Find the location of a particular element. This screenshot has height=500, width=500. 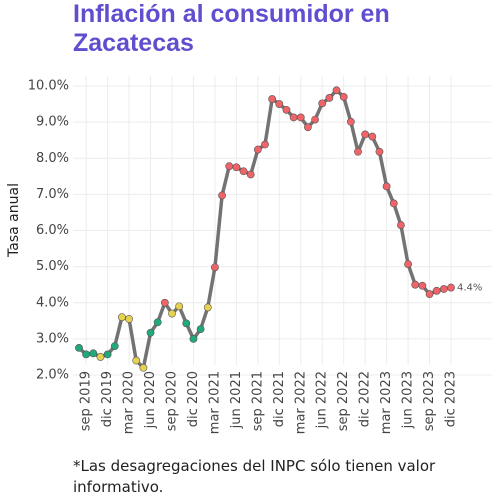

x-tick-label: dic 2022 is located at coordinates (365, 399).